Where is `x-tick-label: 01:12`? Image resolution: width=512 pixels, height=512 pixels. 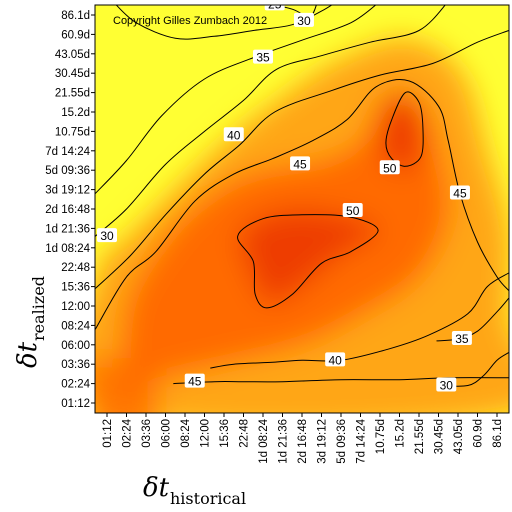
x-tick-label: 01:12 is located at coordinates (108, 433).